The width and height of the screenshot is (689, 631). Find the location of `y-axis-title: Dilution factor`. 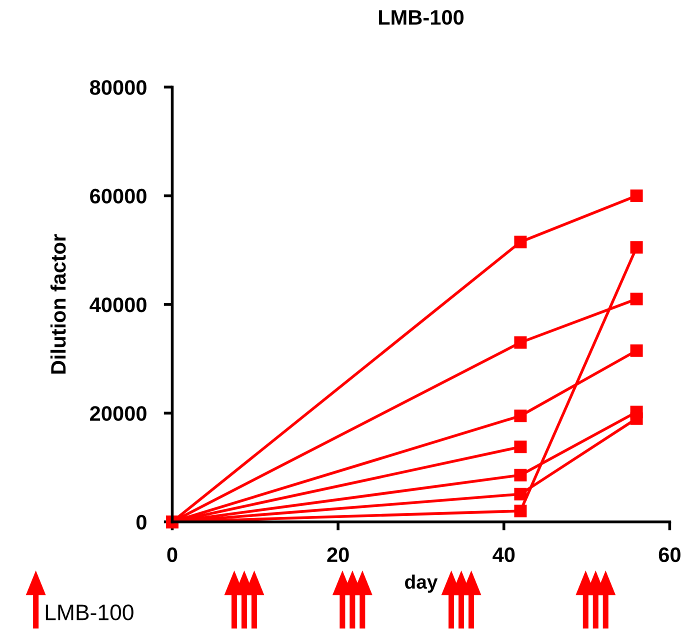

y-axis-title: Dilution factor is located at coordinates (58, 304).